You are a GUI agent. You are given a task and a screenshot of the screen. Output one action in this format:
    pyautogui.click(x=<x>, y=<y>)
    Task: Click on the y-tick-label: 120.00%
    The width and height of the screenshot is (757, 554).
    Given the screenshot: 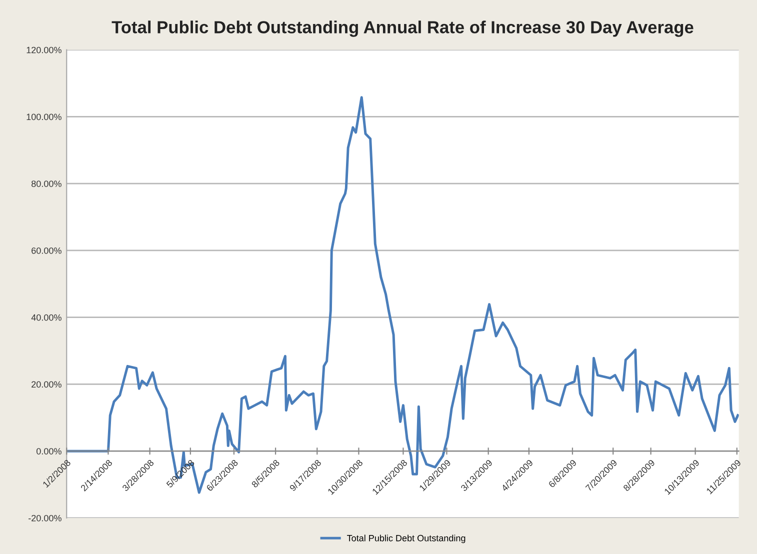 What is the action you would take?
    pyautogui.click(x=44, y=50)
    